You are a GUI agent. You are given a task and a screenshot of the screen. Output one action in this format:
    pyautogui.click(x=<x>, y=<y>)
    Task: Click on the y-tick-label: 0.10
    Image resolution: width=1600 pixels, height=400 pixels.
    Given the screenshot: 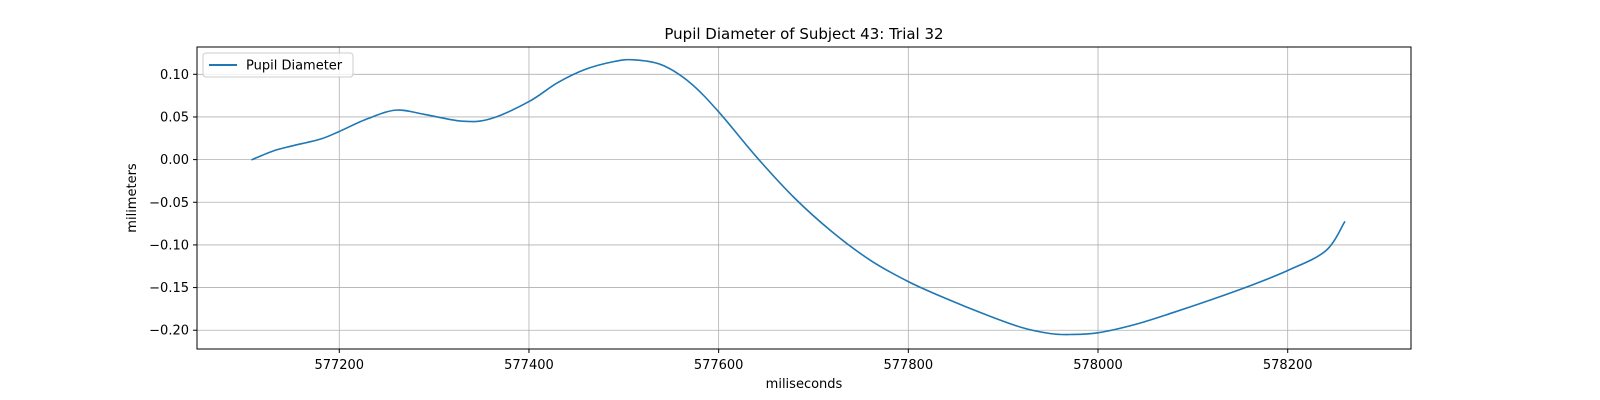 What is the action you would take?
    pyautogui.click(x=174, y=75)
    